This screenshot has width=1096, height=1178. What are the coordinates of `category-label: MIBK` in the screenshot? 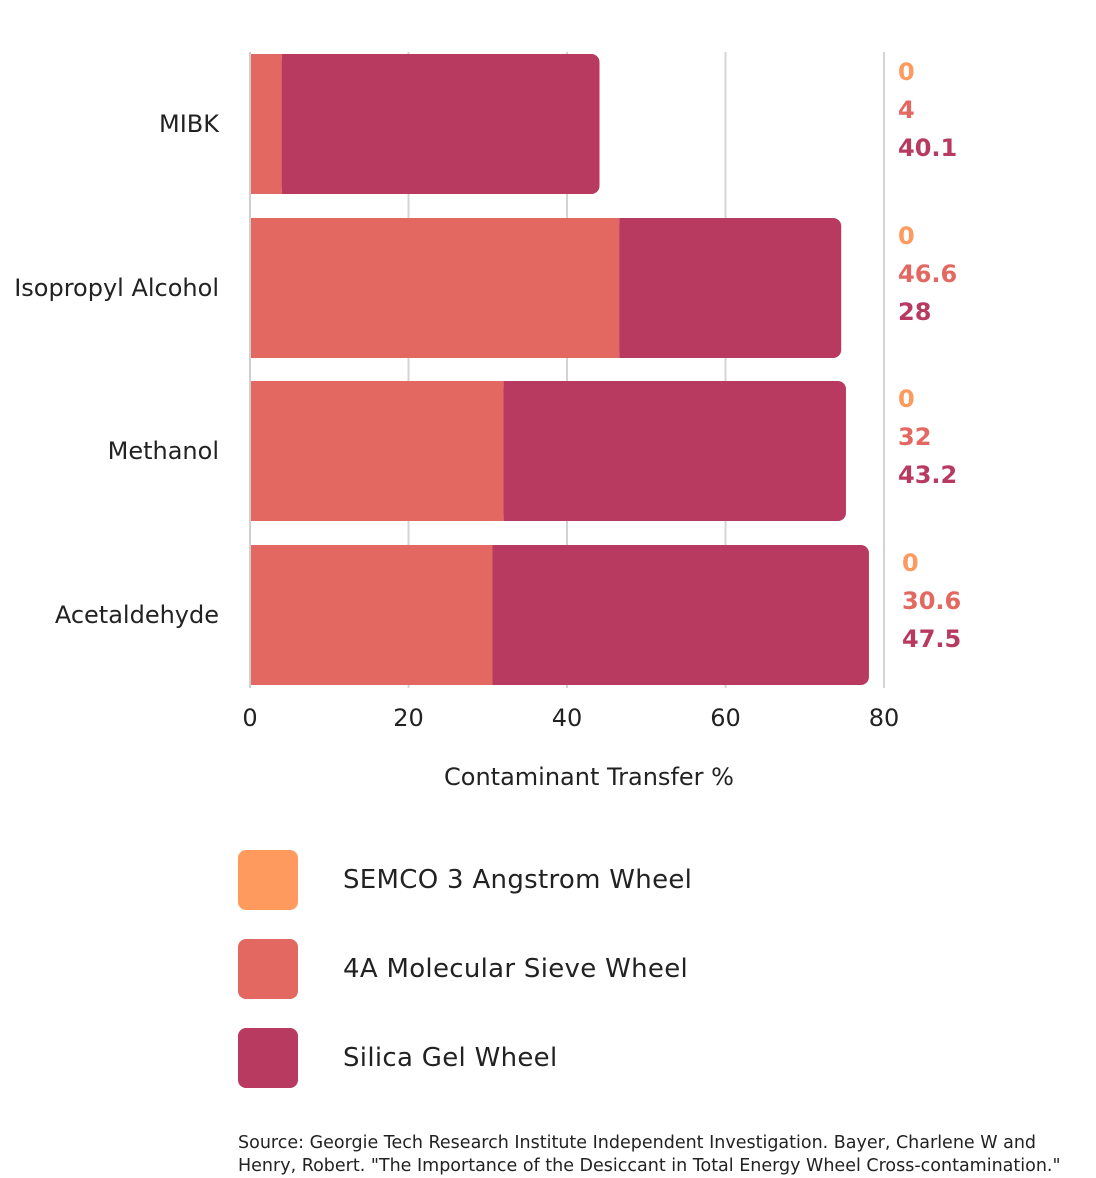 It's located at (189, 124).